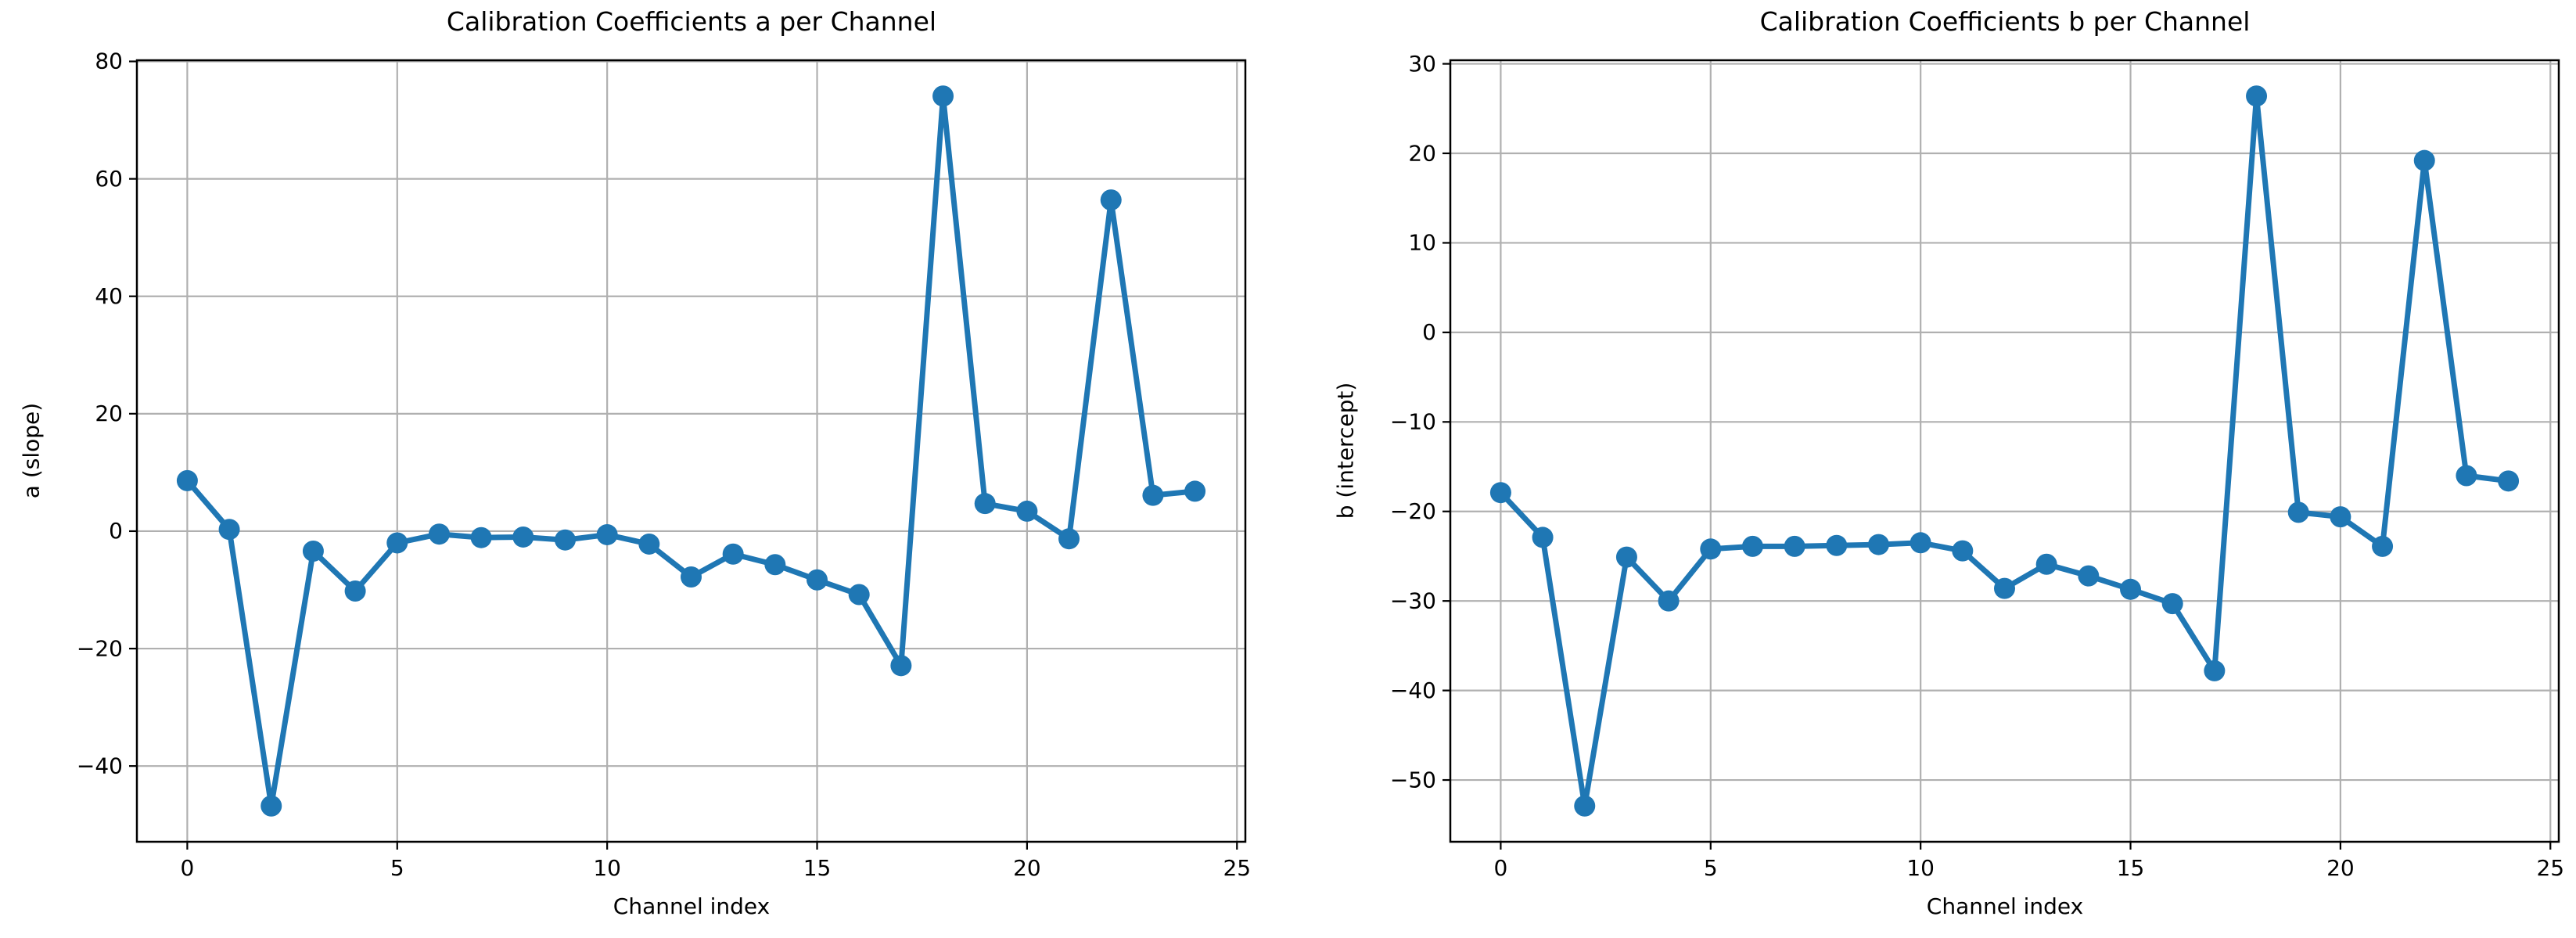  What do you see at coordinates (2005, 21) in the screenshot?
I see `right-chart-title: Calibration Coefficients b per Channel` at bounding box center [2005, 21].